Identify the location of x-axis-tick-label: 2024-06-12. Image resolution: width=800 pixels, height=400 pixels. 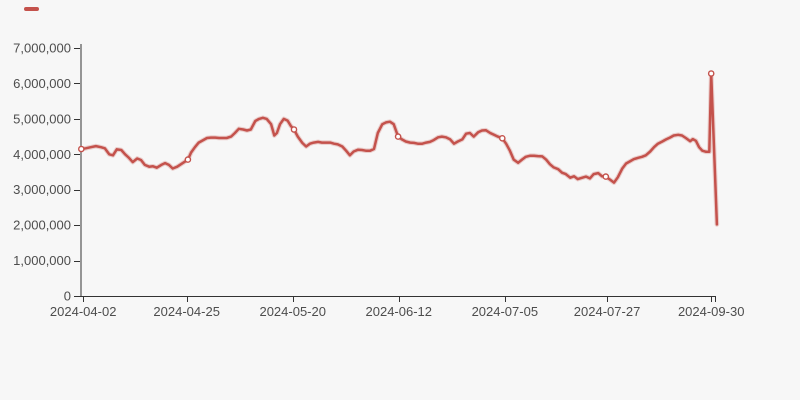
(399, 311).